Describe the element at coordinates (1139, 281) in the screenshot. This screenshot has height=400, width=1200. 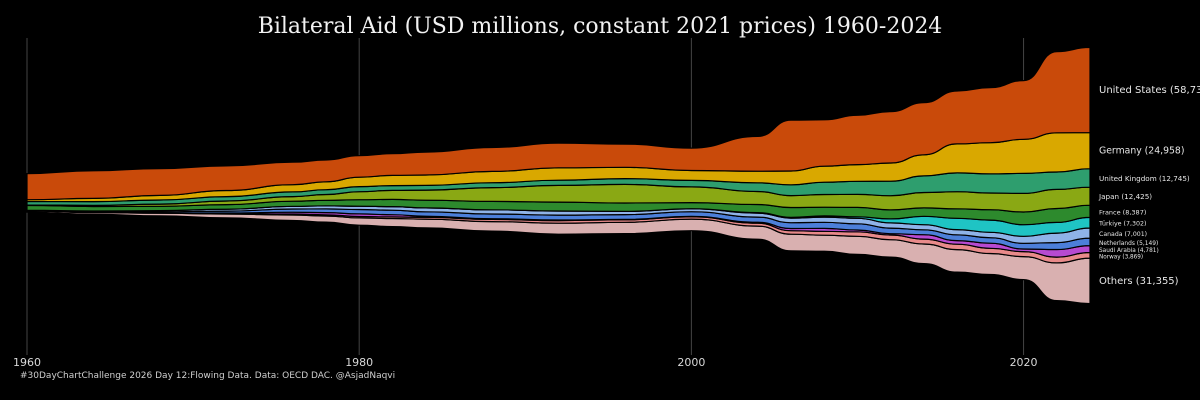
I see `end-label-others: Others (31,355)` at that location.